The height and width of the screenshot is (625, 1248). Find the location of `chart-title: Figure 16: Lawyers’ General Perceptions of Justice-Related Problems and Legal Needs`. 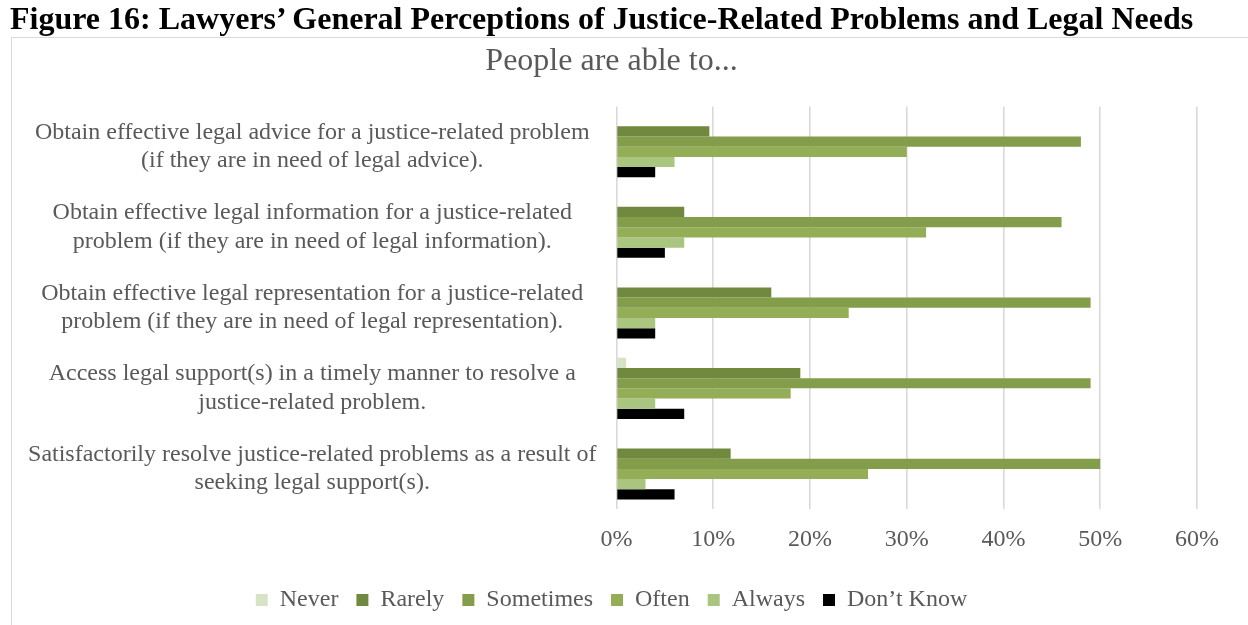

chart-title: Figure 16: Lawyers’ General Perceptions of Justice-Related Problems and Legal Needs is located at coordinates (602, 18).